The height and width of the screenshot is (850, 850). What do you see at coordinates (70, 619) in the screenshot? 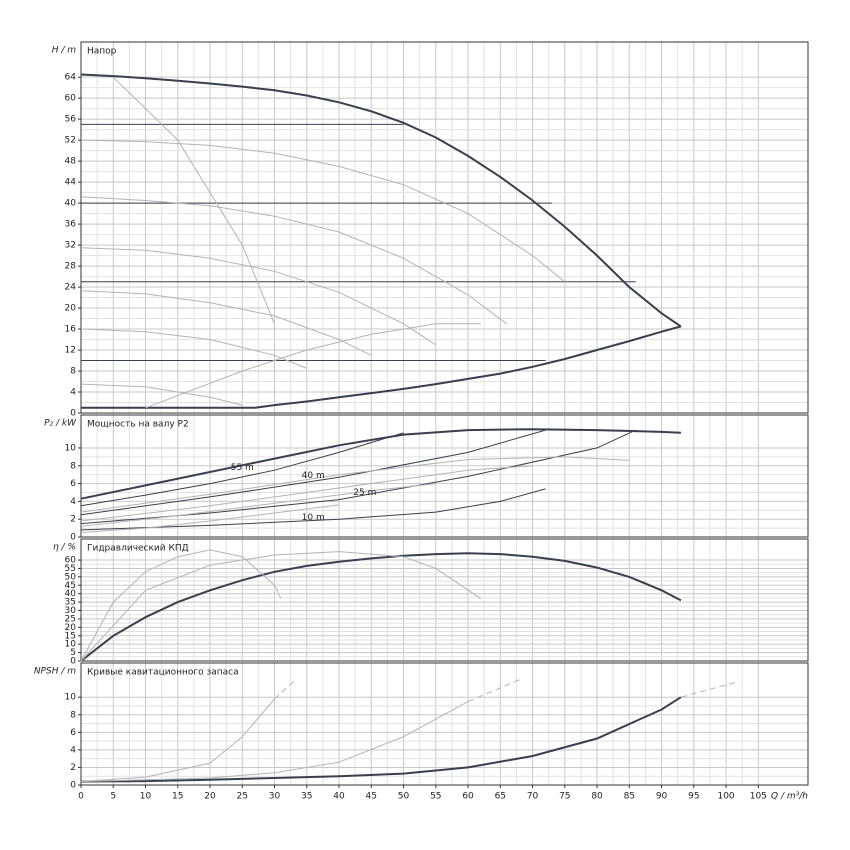
I see `y-tick-label: 25` at bounding box center [70, 619].